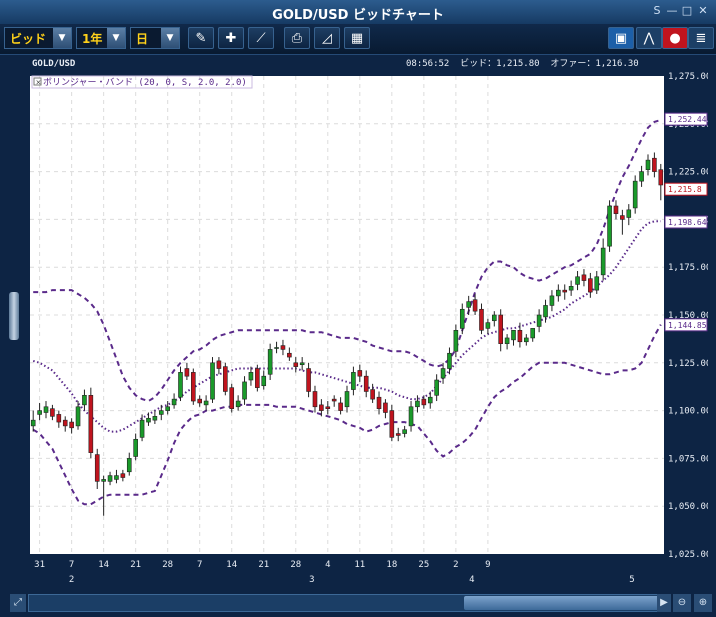 The height and width of the screenshot is (617, 716). Describe the element at coordinates (688, 77) in the screenshot. I see `y-tick-label: 1,275.00` at that location.